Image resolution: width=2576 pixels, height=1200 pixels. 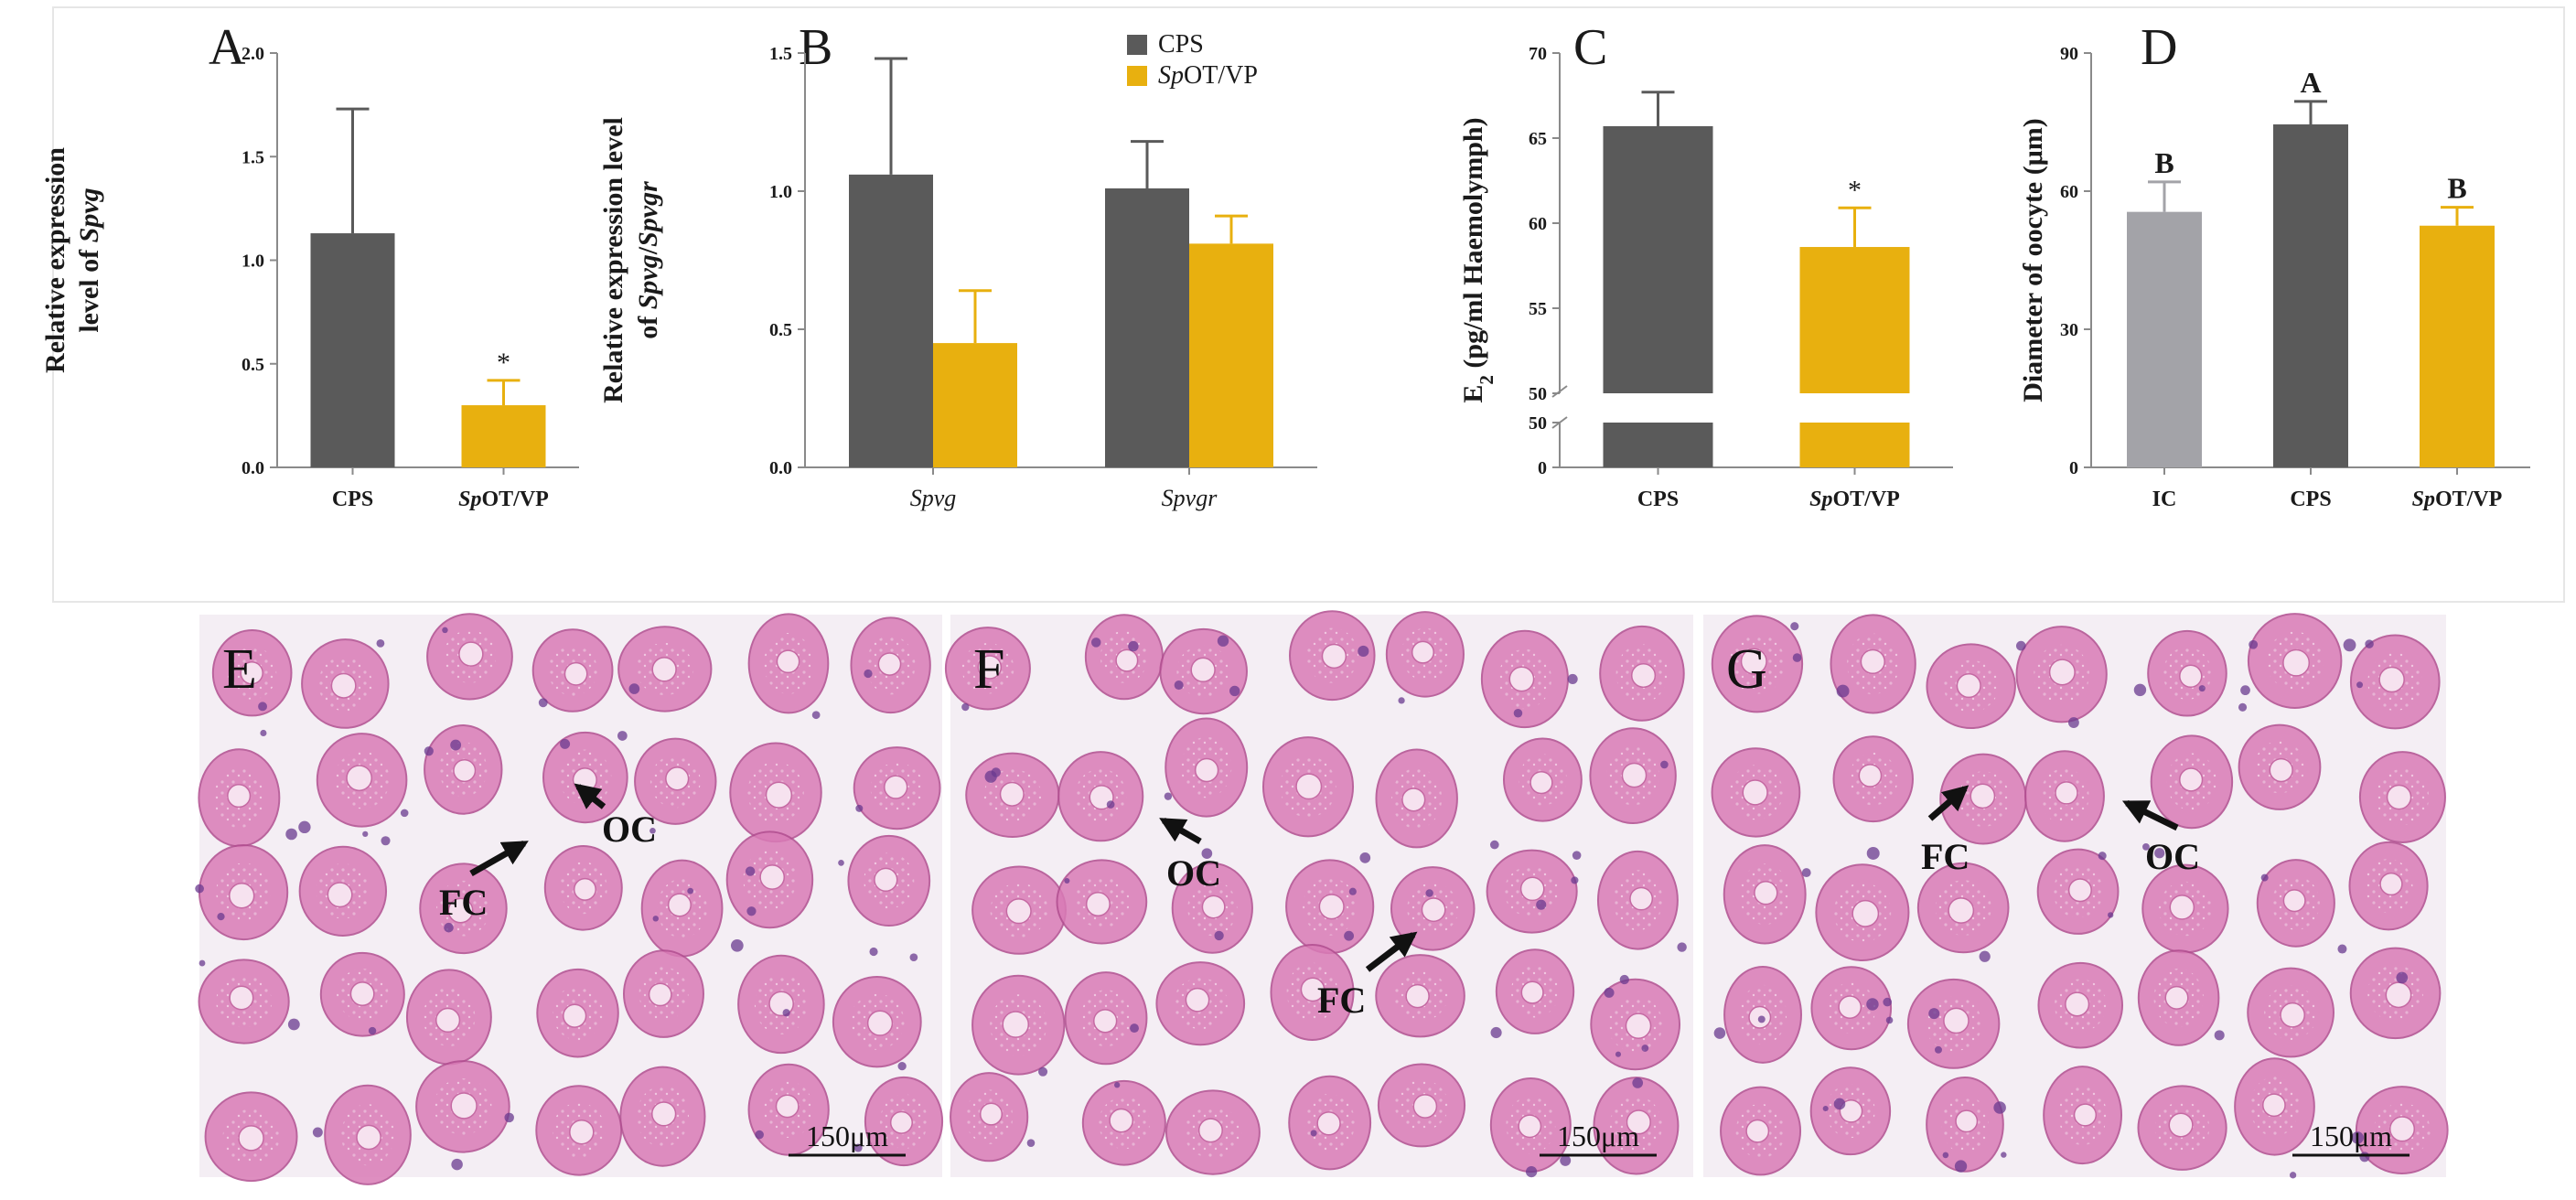 I want to click on significance-label: A, so click(x=2310, y=82).